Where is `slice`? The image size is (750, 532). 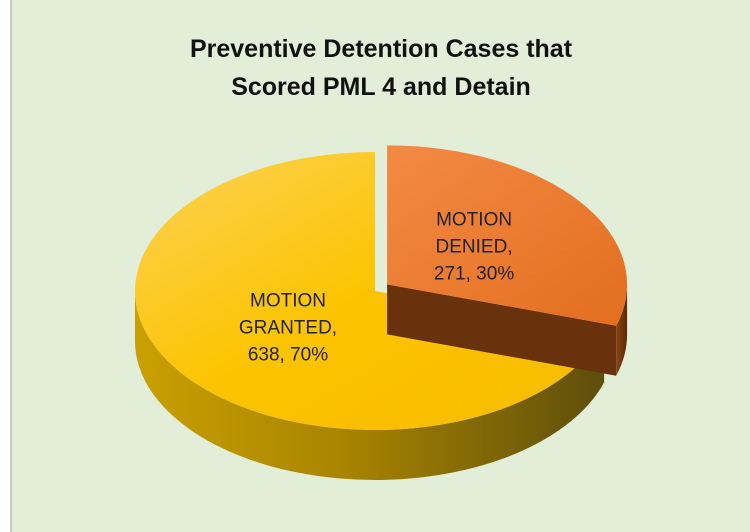
slice is located at coordinates (507, 235).